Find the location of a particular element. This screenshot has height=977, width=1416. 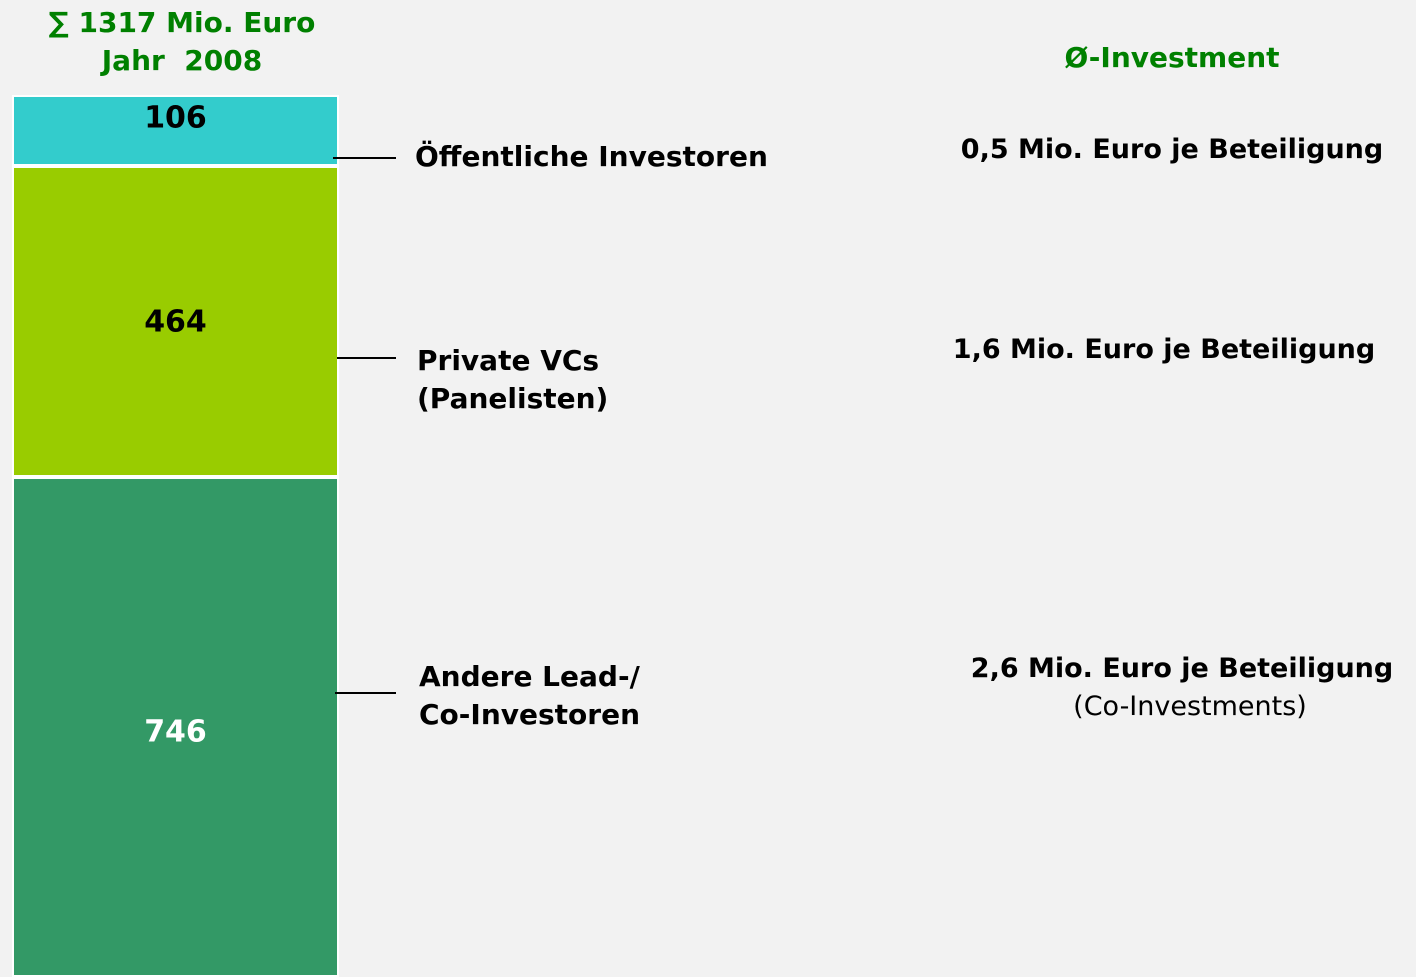

value-label: 106 is located at coordinates (175, 118).